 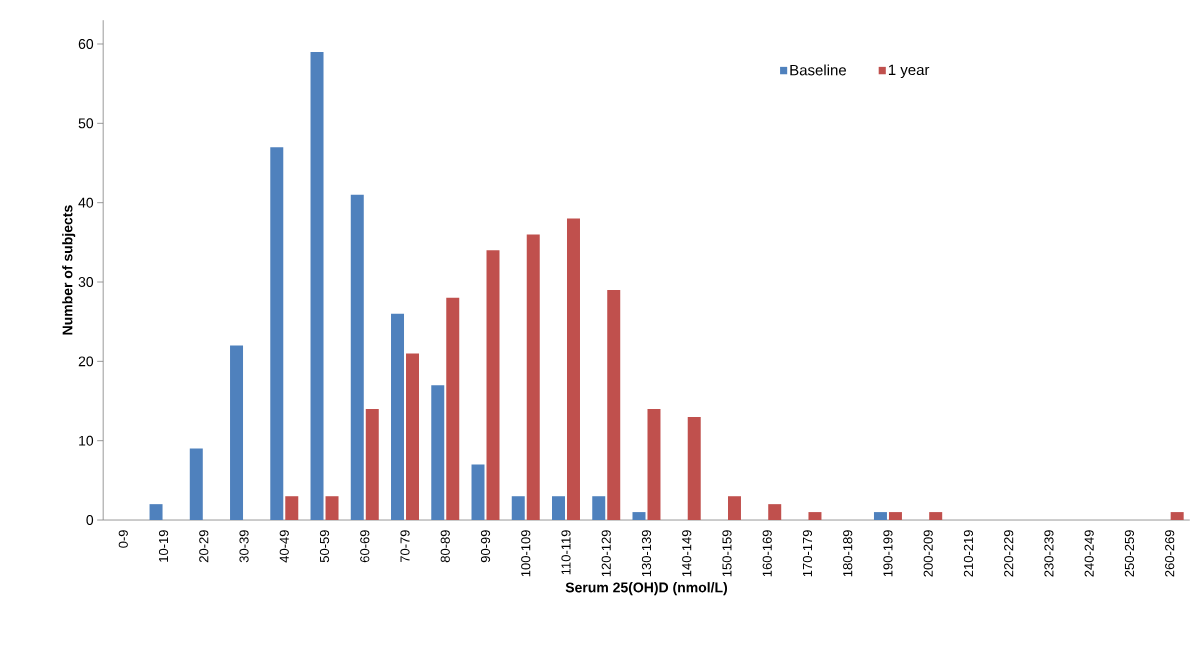 I want to click on x-tick-label: 40-49, so click(x=284, y=546).